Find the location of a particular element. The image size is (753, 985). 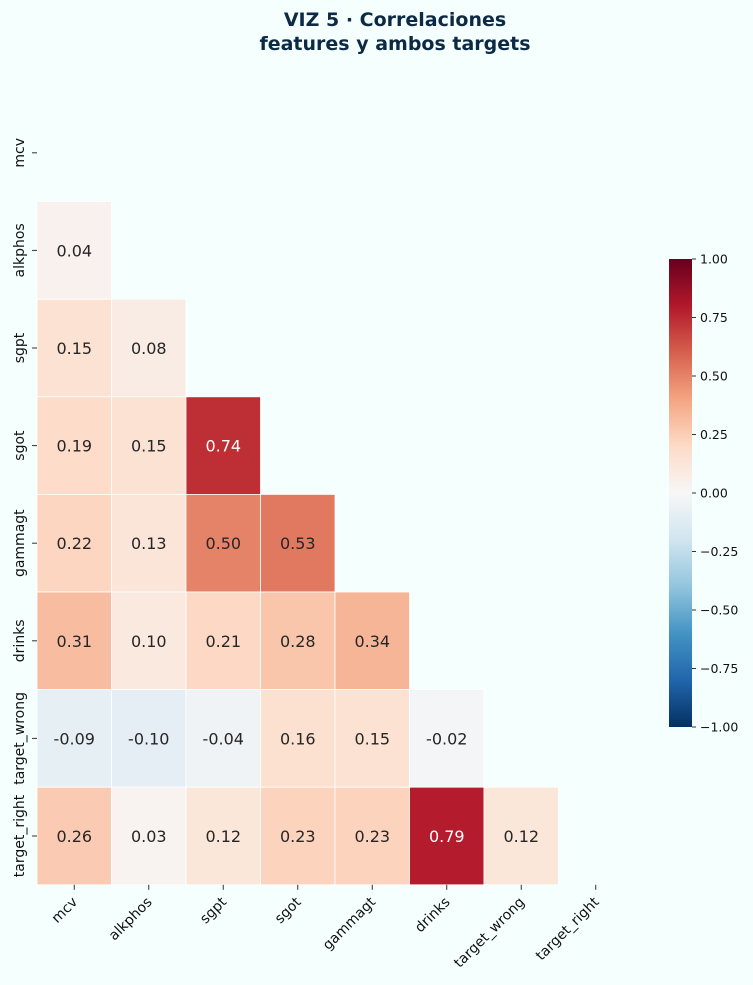

y-tick-label: target_wrong is located at coordinates (20, 738).